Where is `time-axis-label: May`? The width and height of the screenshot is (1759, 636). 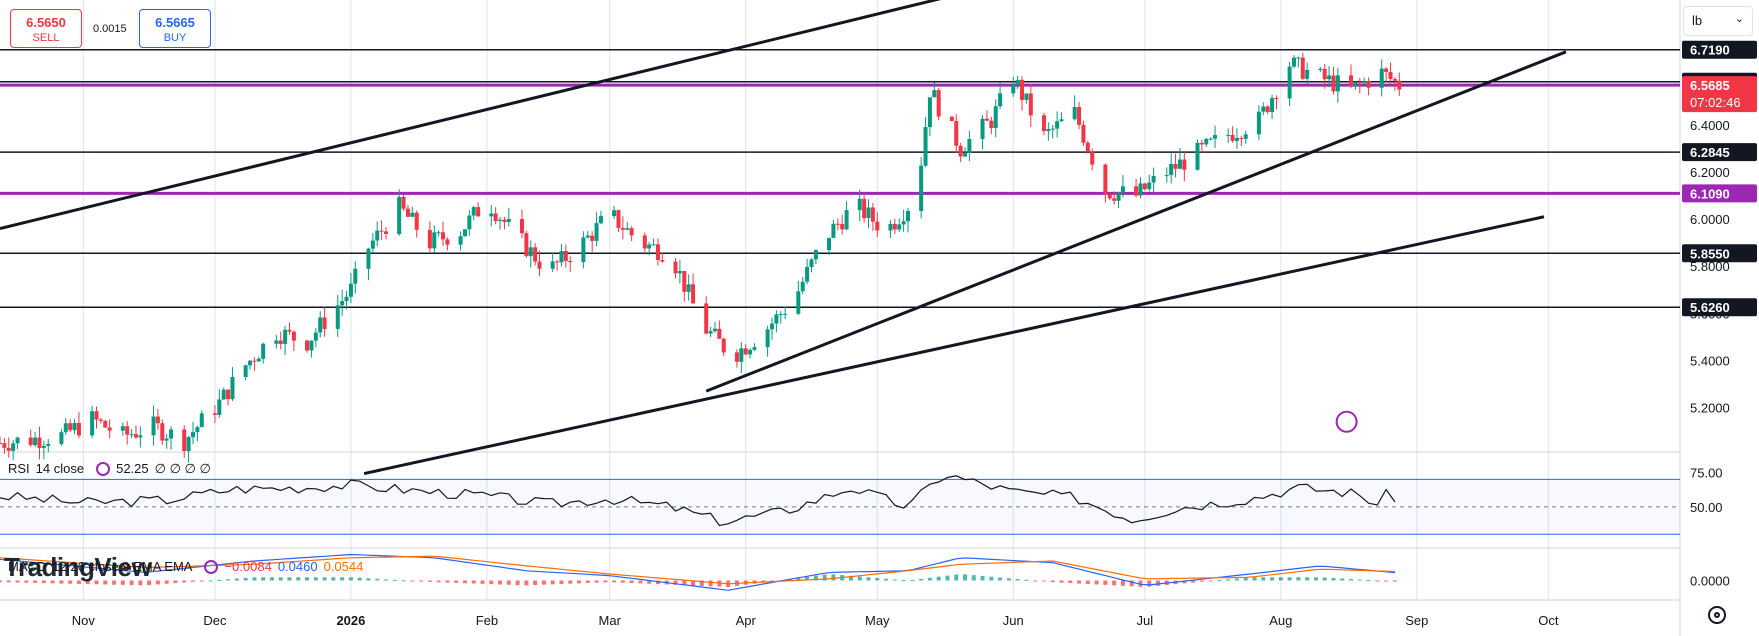
time-axis-label: May is located at coordinates (877, 620).